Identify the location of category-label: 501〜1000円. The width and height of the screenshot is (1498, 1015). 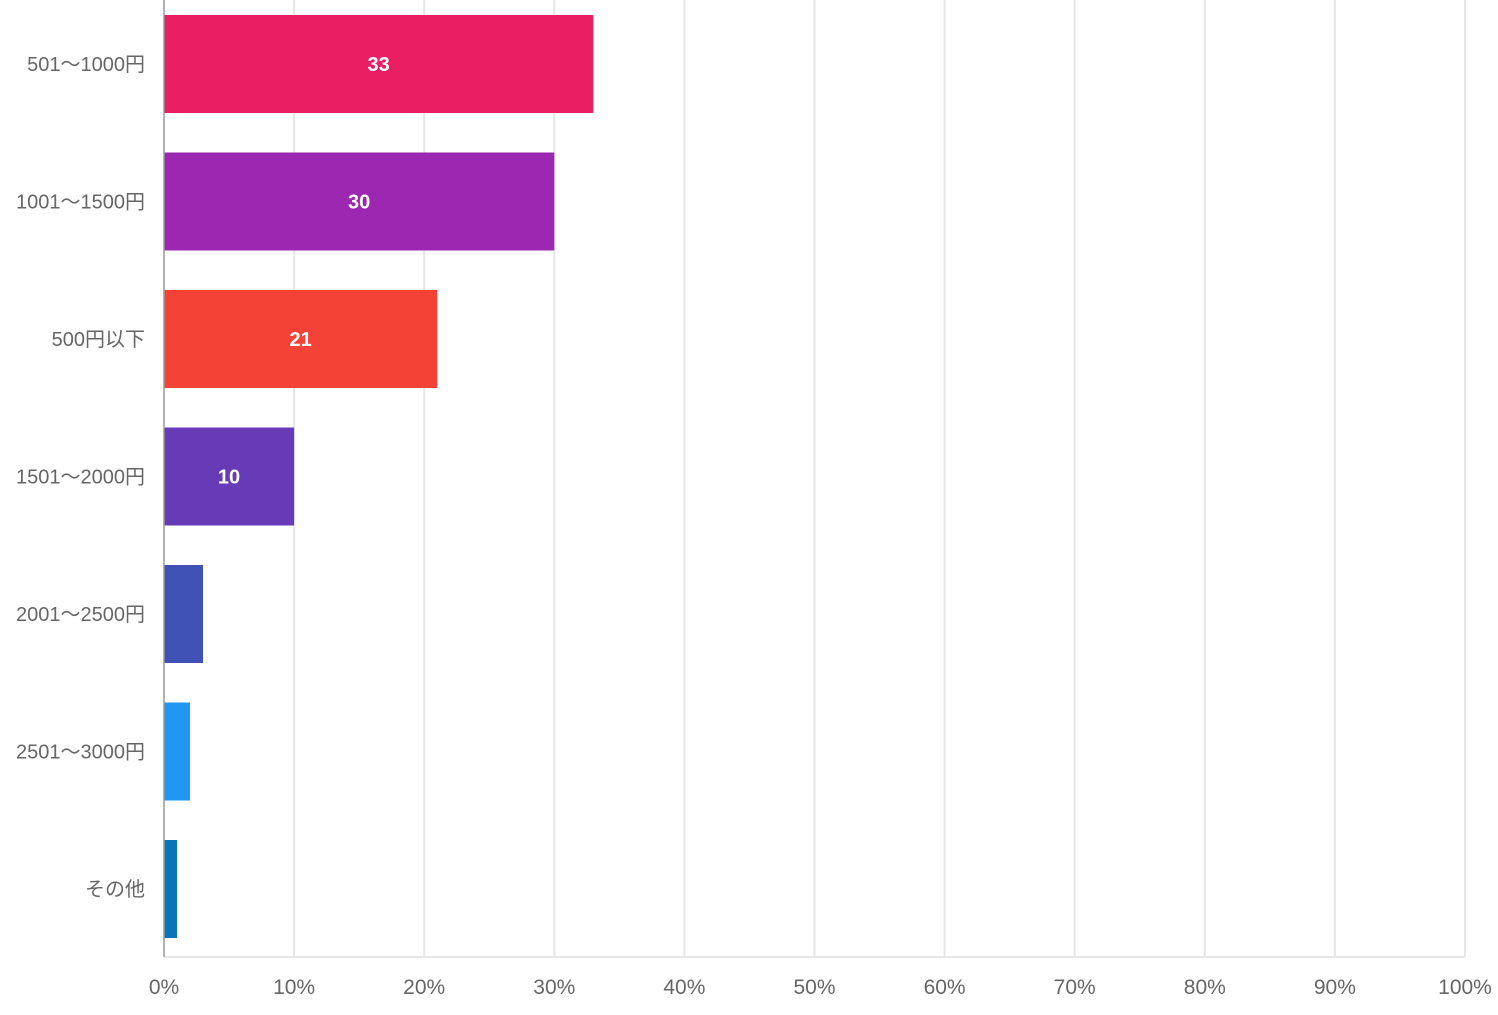
(86, 65).